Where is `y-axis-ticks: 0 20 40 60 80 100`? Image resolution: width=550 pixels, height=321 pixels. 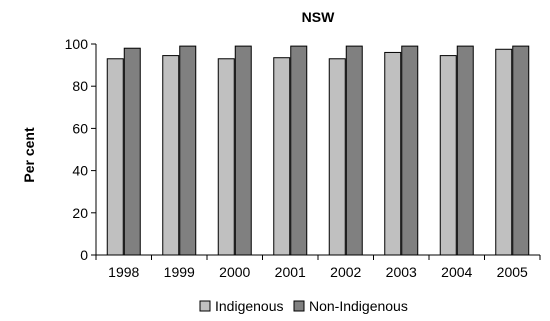
y-axis-ticks: 0 20 40 60 80 100 is located at coordinates (80, 149).